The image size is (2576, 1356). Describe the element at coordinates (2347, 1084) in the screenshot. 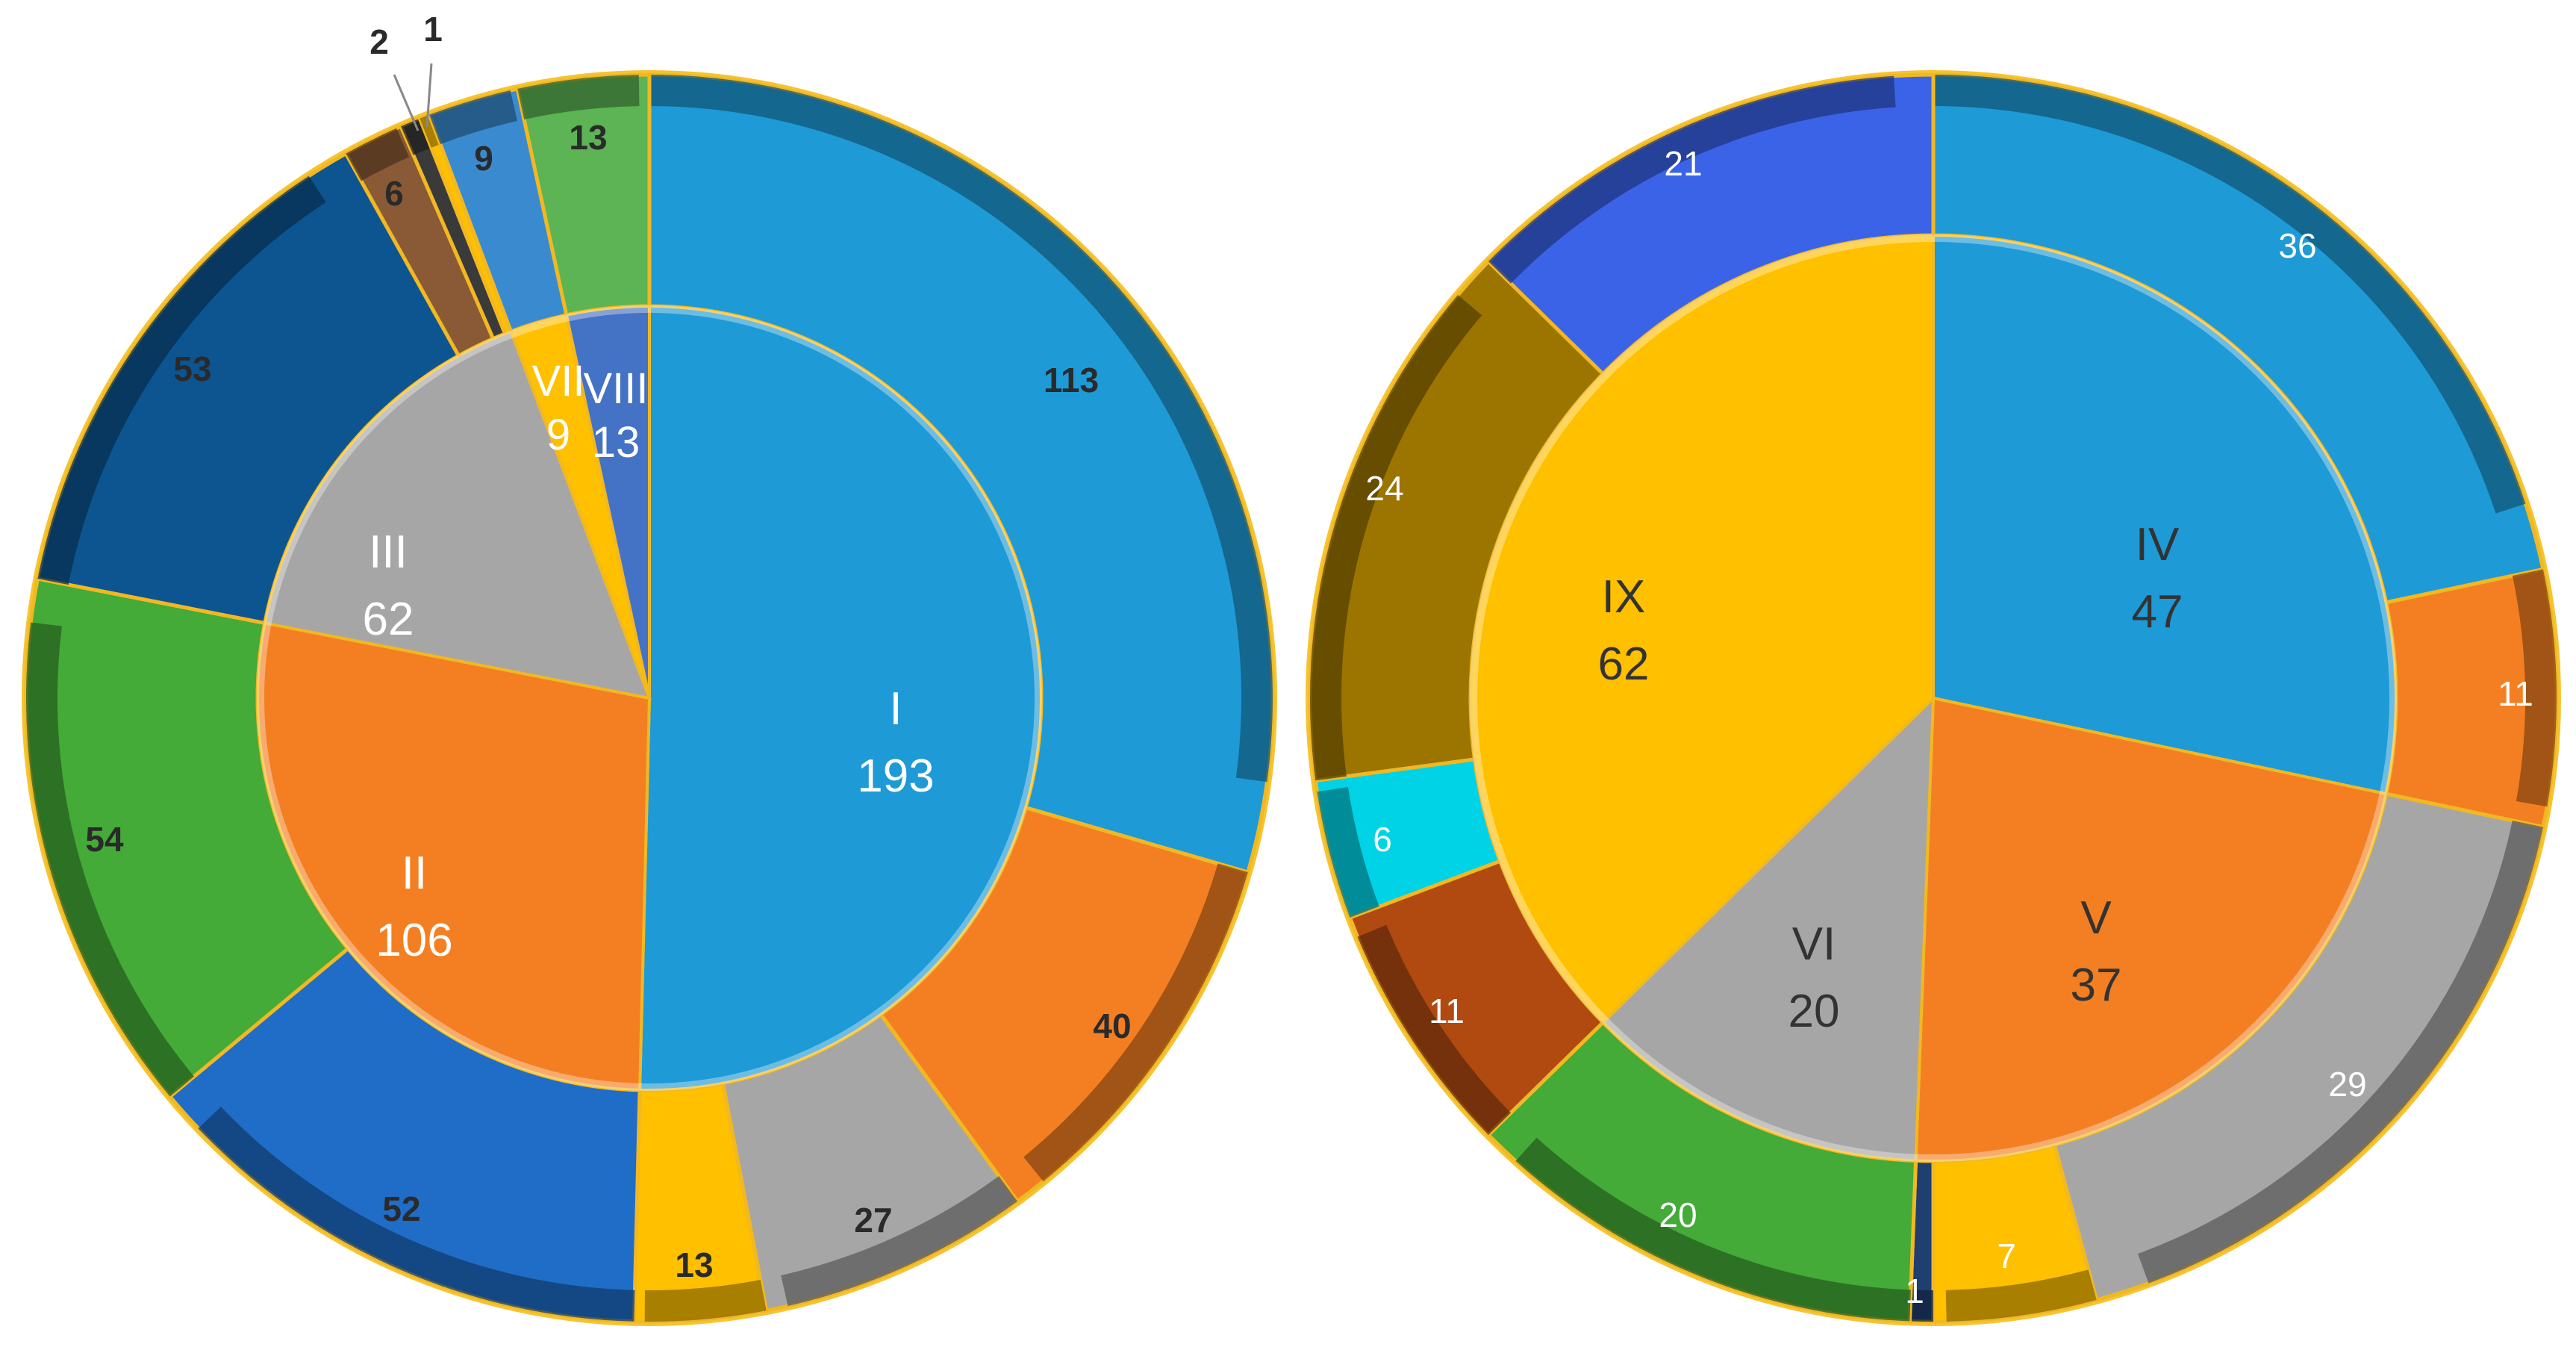

I see `outer-value-label: 29` at that location.